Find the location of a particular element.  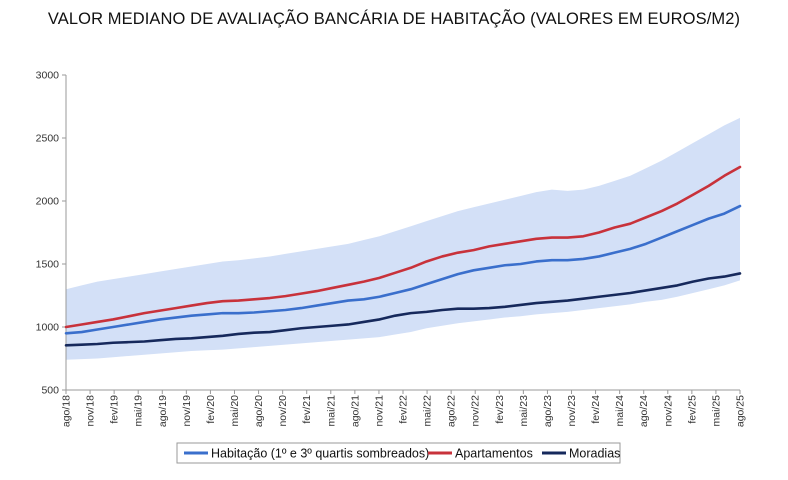

y-tick-label: 2500 is located at coordinates (48, 139).